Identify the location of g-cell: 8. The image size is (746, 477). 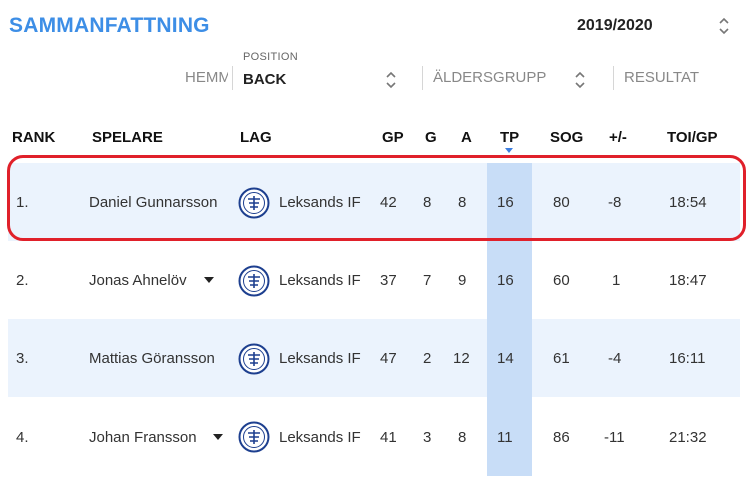
(427, 202).